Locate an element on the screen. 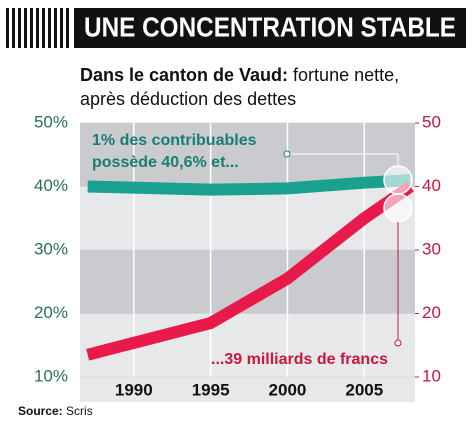 Image resolution: width=472 pixels, height=424 pixels. y-tick-label: 40% is located at coordinates (51, 185).